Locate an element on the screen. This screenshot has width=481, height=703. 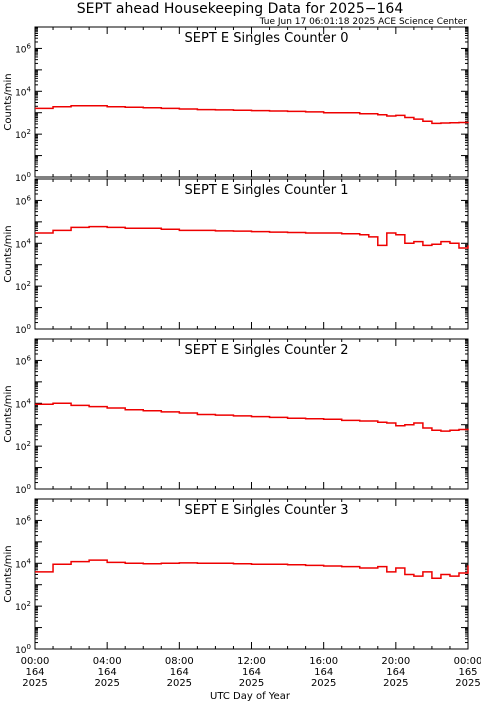
panel-title: SEPT E Singles Counter 0 is located at coordinates (267, 38).